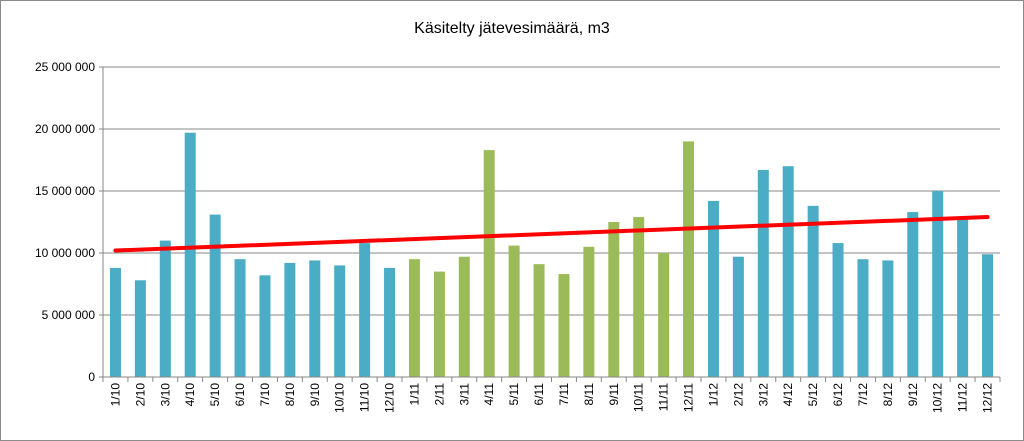 The height and width of the screenshot is (441, 1024). What do you see at coordinates (365, 397) in the screenshot?
I see `x-tick-label: 11/10` at bounding box center [365, 397].